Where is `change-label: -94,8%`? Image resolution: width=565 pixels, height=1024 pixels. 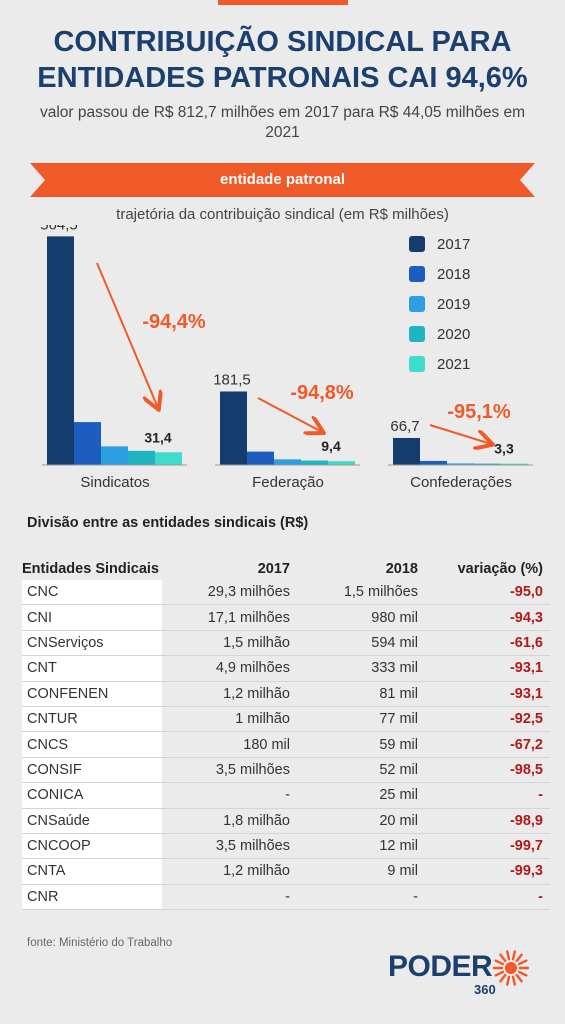 change-label: -94,8% is located at coordinates (322, 393).